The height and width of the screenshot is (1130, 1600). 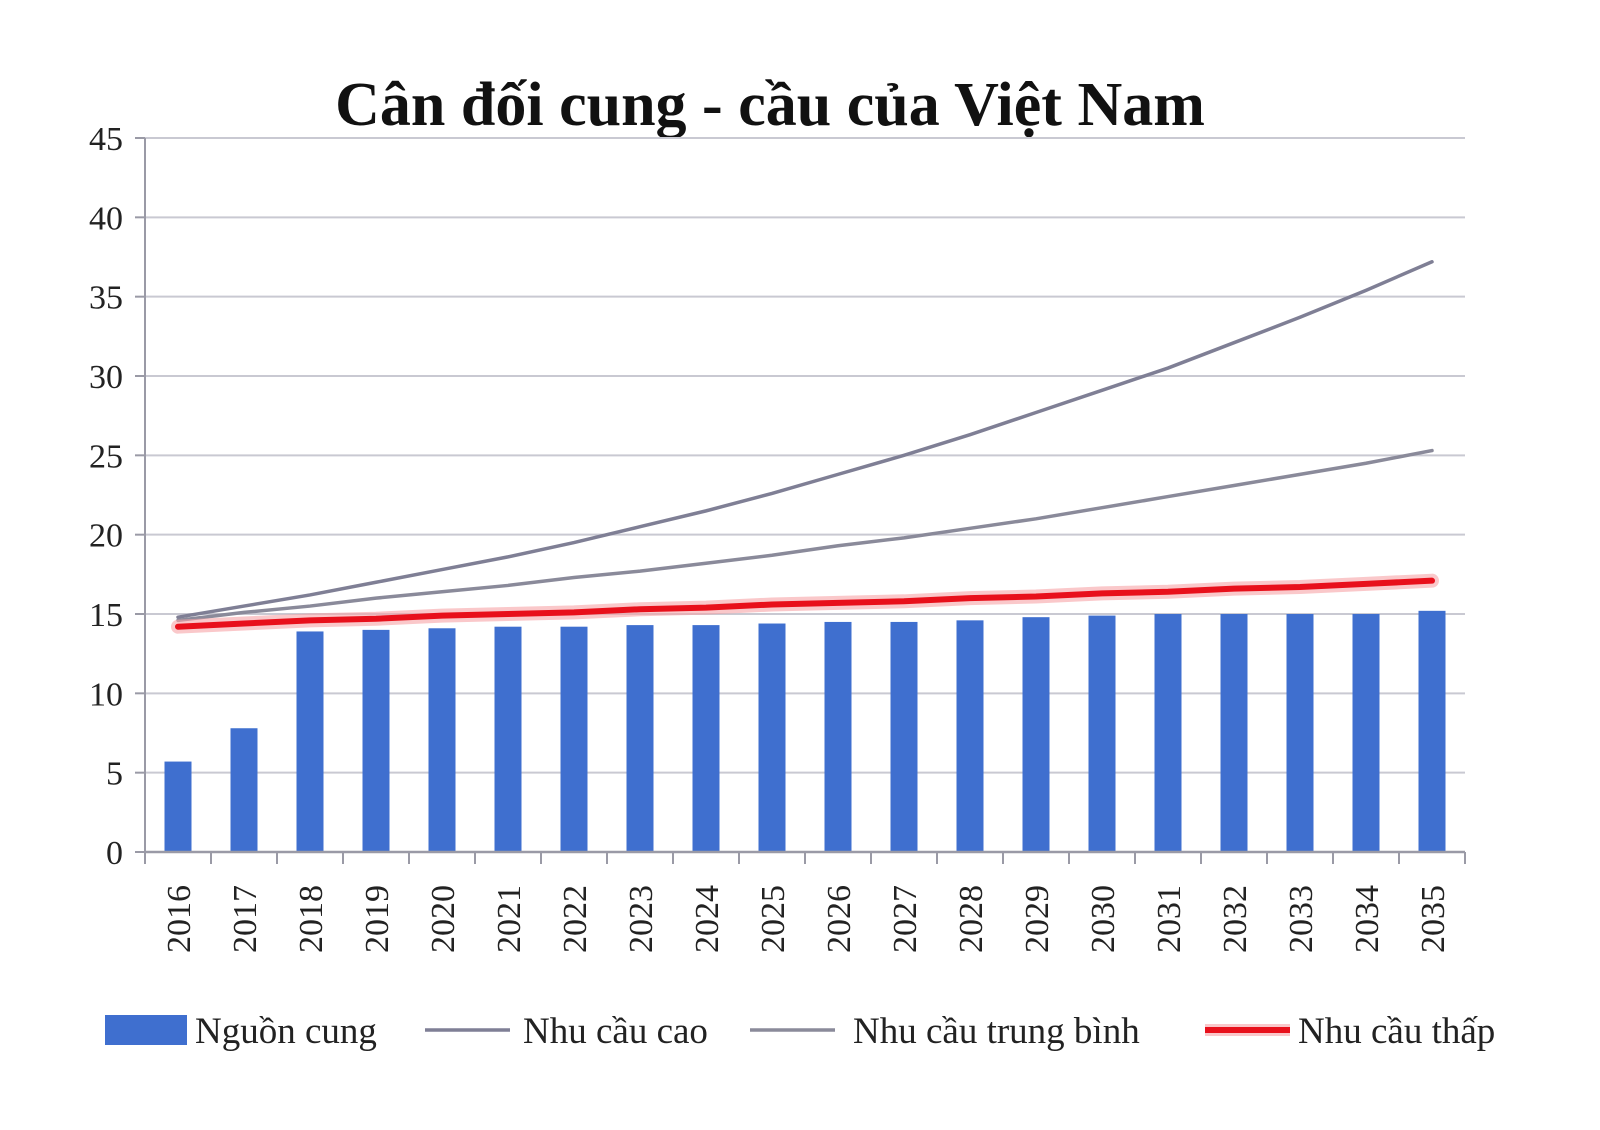 What do you see at coordinates (1102, 733) in the screenshot?
I see `bar-2030` at bounding box center [1102, 733].